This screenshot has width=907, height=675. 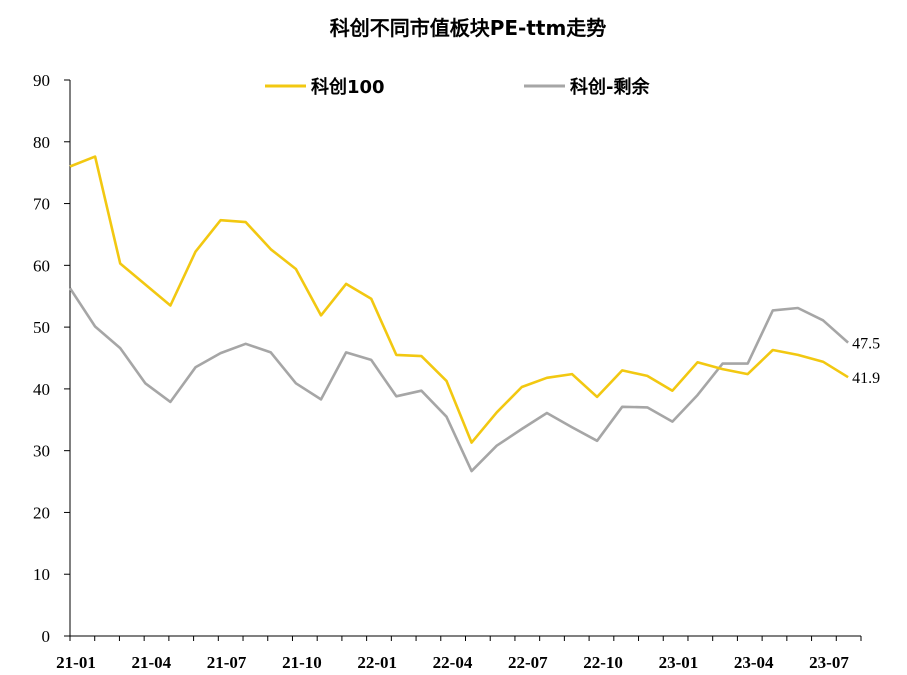 What do you see at coordinates (528, 662) in the screenshot?
I see `x-tick-label: 22-07` at bounding box center [528, 662].